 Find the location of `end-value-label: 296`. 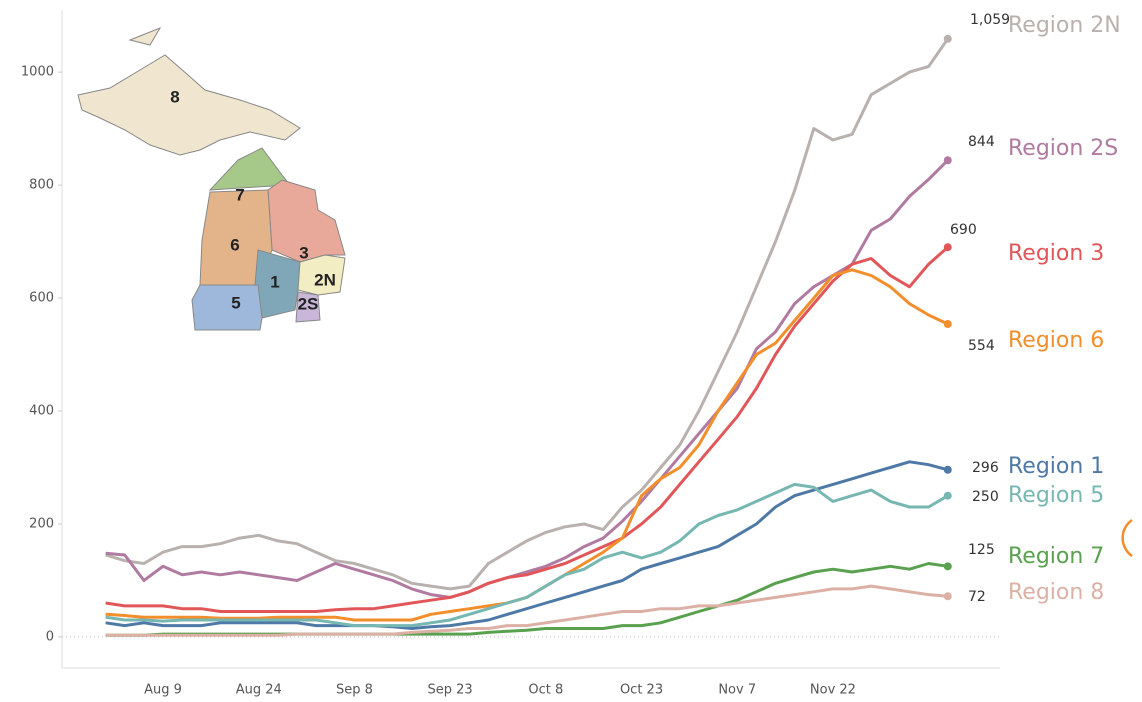

end-value-label: 296 is located at coordinates (985, 468).